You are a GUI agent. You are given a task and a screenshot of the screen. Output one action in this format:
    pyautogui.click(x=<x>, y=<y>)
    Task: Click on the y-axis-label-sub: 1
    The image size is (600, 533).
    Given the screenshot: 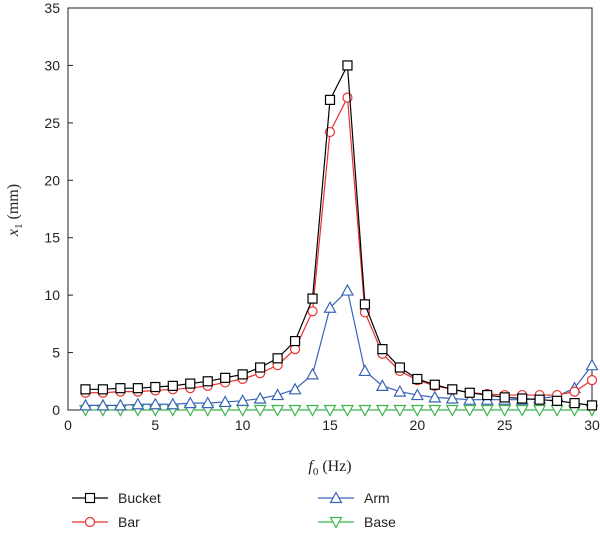 What is the action you would take?
    pyautogui.click(x=19, y=226)
    